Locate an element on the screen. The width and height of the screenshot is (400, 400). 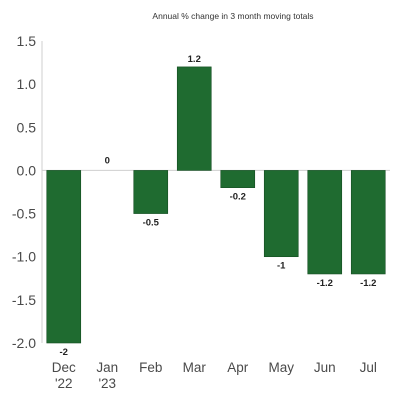
data-label: -2 is located at coordinates (64, 352).